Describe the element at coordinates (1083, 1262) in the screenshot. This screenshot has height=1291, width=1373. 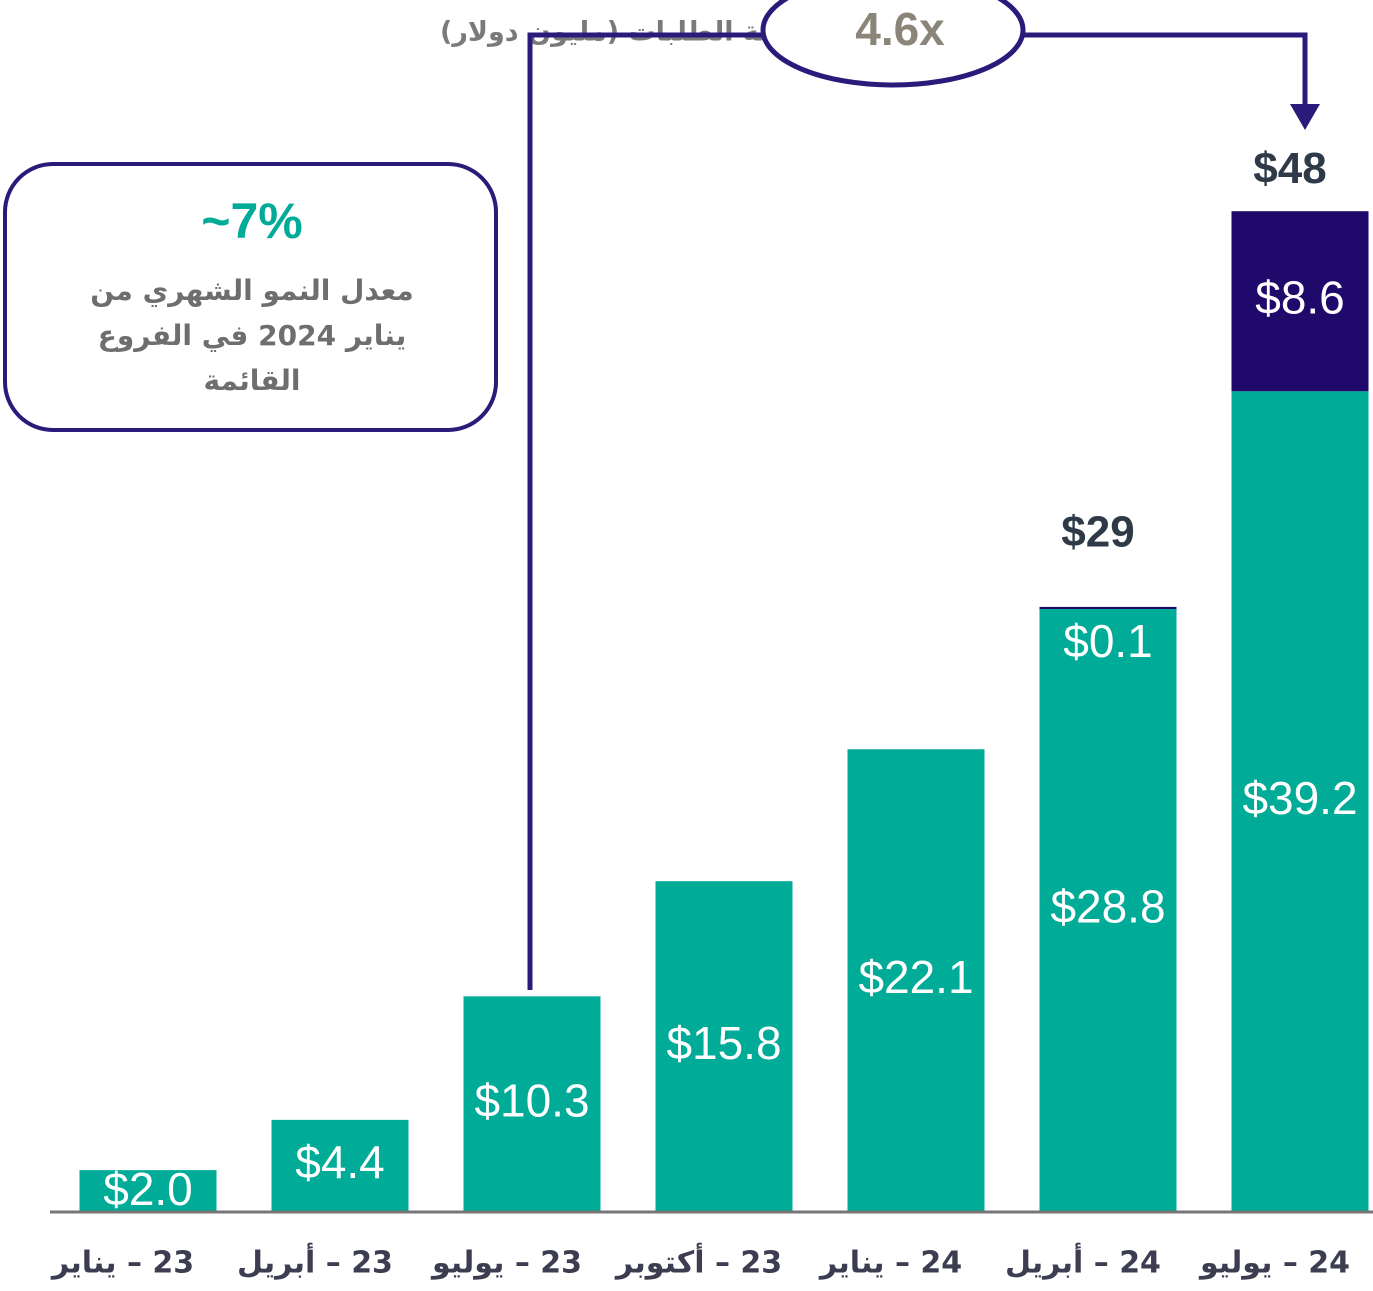
I see `x-tick-label: 24 – أبريل` at that location.